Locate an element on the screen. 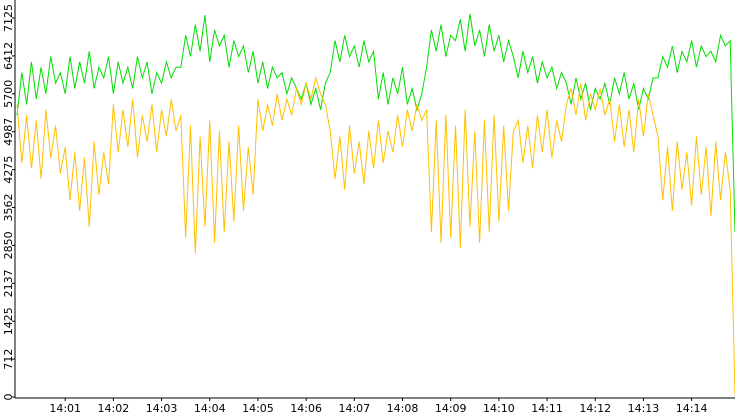  y-tick-label: 7125 is located at coordinates (8, 18).